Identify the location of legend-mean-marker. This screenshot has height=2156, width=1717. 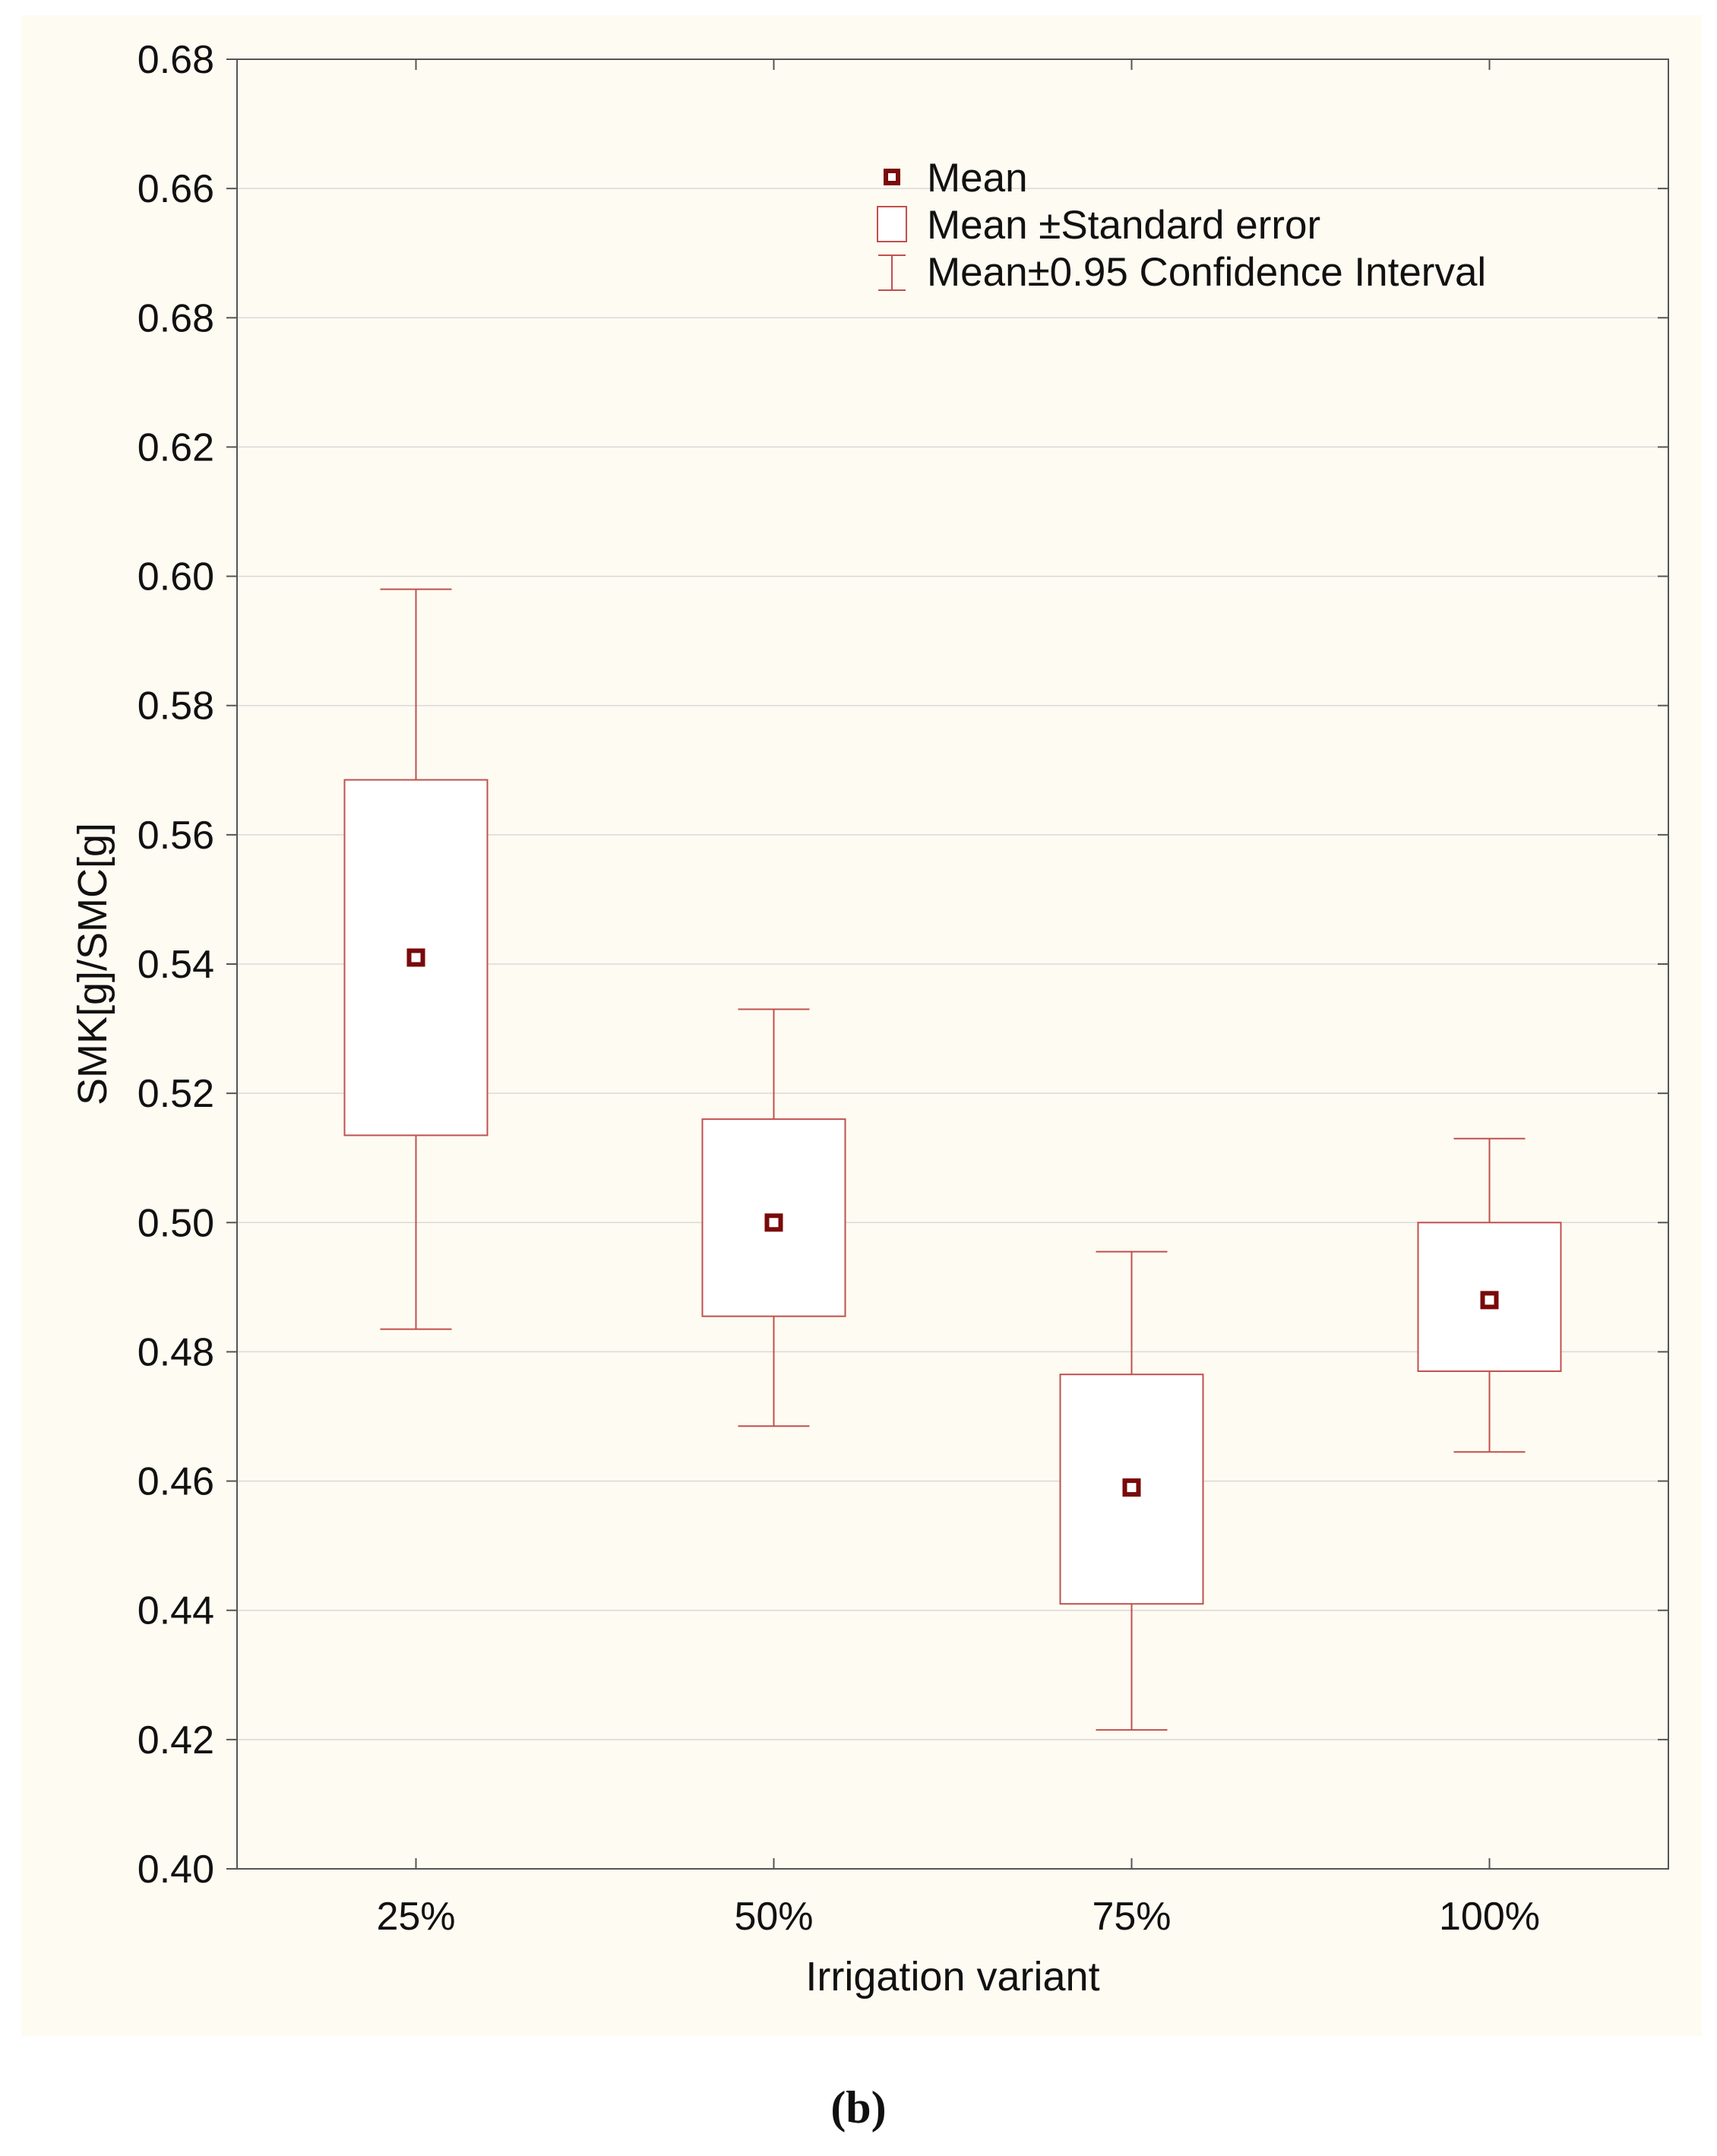
(892, 177).